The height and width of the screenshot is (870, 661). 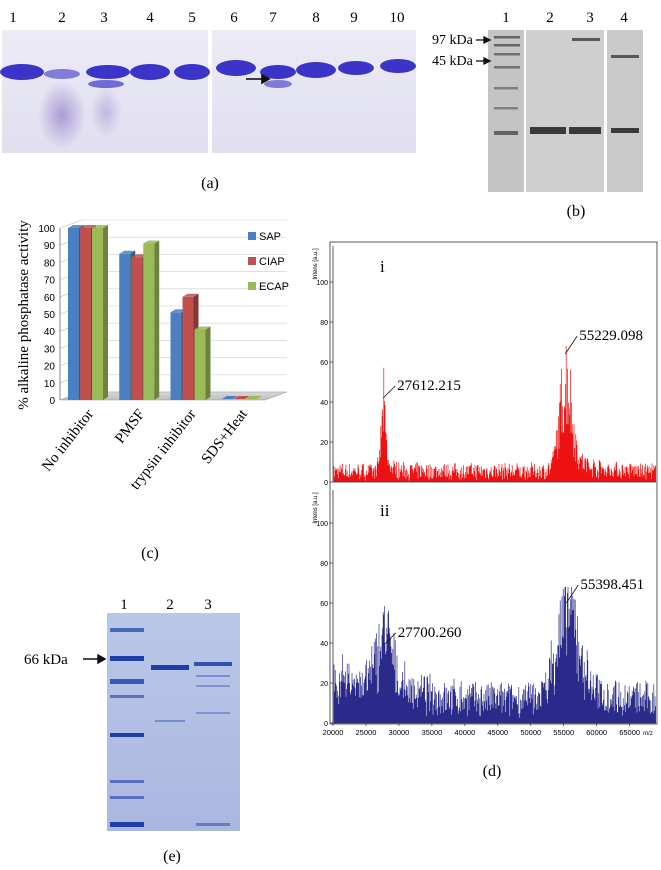 I want to click on x-tick-label: 50000, so click(x=530, y=732).